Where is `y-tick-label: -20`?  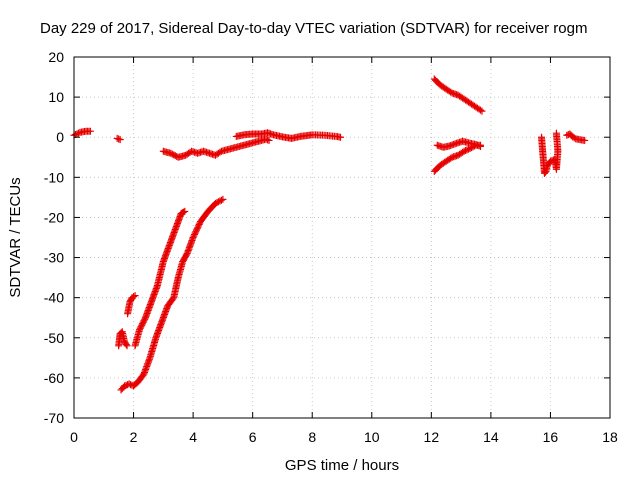
y-tick-label: -20 is located at coordinates (54, 217).